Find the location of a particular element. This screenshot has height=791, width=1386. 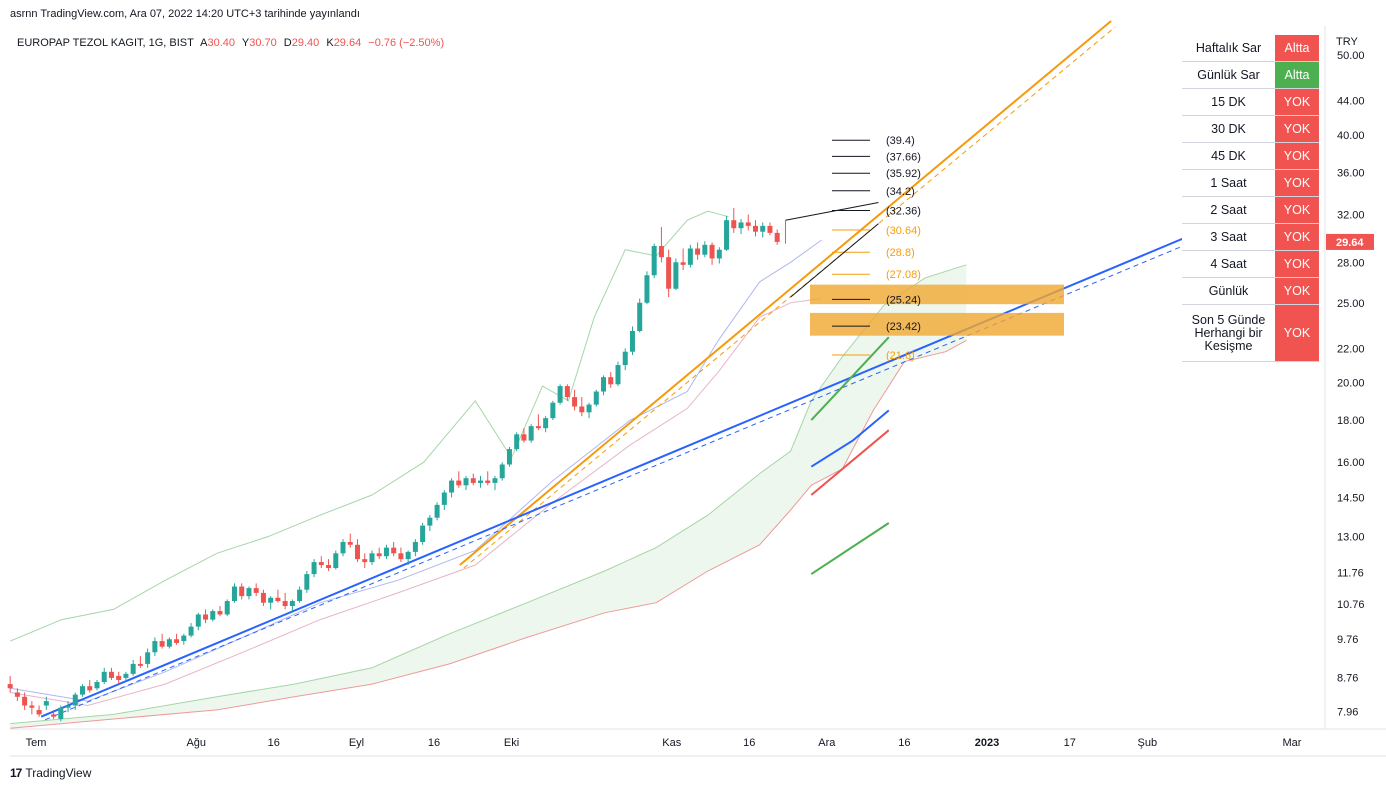

price-zone is located at coordinates (937, 324).